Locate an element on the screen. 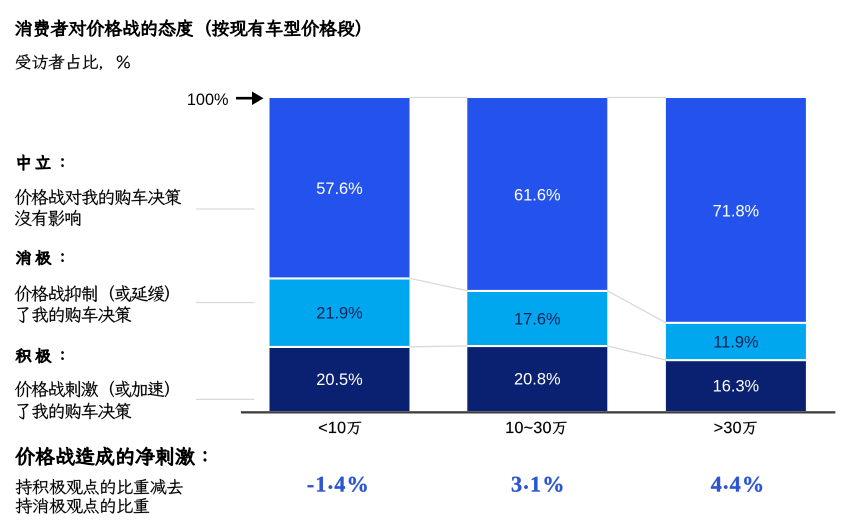 This screenshot has width=867, height=529. svg-text: 11.9% is located at coordinates (735, 342).